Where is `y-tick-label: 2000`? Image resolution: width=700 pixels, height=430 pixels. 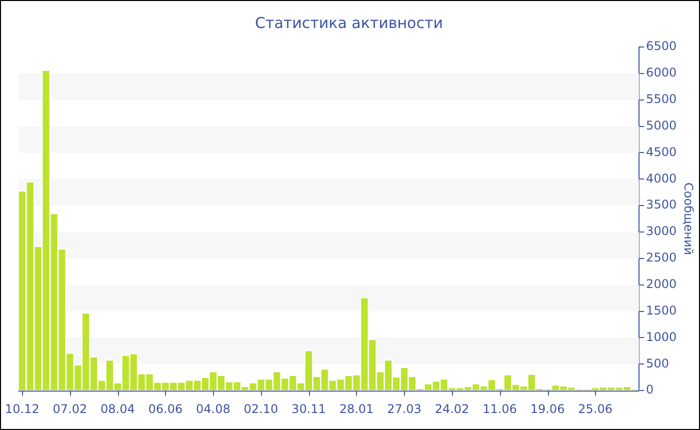
y-tick-label: 2000 is located at coordinates (661, 284).